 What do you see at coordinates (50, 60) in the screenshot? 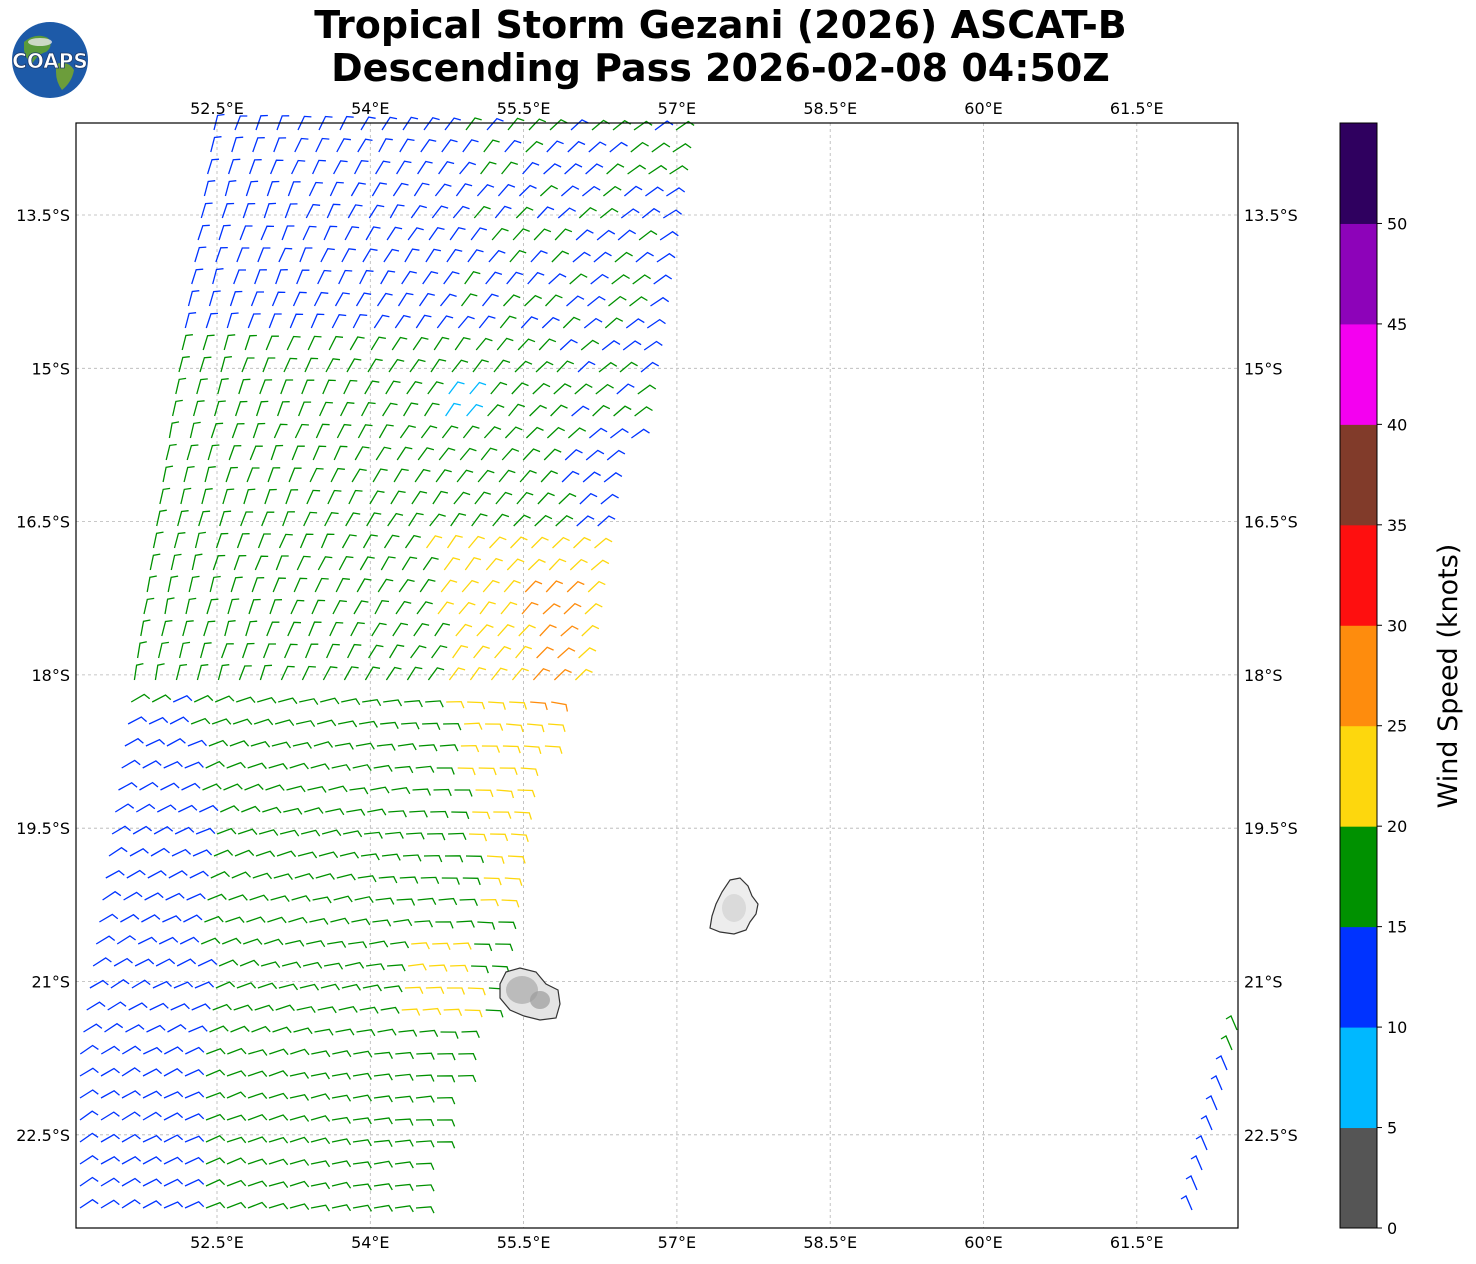
I see `coaps-logo: COAPS` at bounding box center [50, 60].